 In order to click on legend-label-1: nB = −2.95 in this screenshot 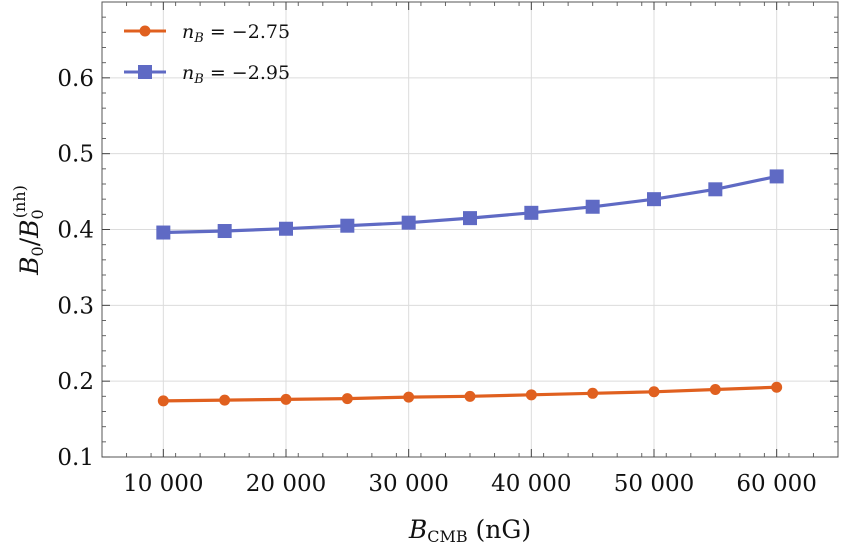, I will do `click(236, 74)`.